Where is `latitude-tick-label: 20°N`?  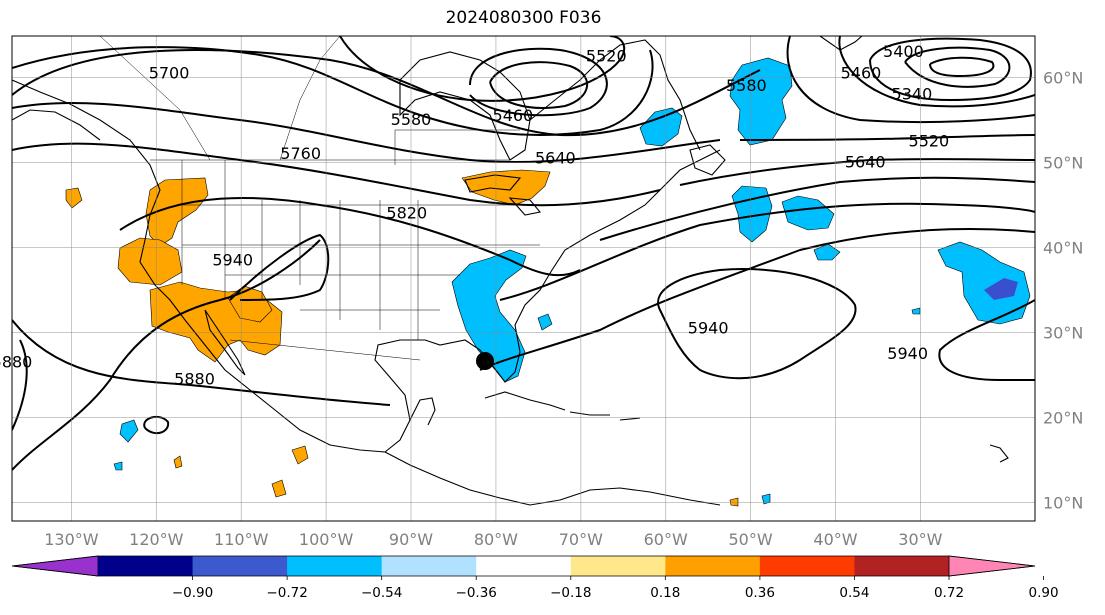
latitude-tick-label: 20°N is located at coordinates (1063, 418).